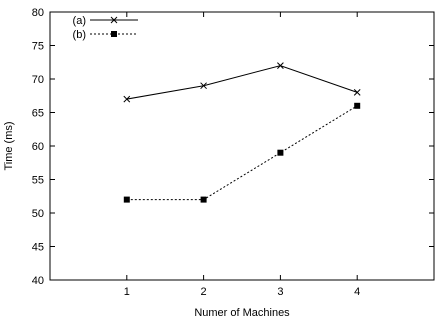 The width and height of the screenshot is (441, 321). What do you see at coordinates (38, 214) in the screenshot?
I see `y-tick-label: 50` at bounding box center [38, 214].